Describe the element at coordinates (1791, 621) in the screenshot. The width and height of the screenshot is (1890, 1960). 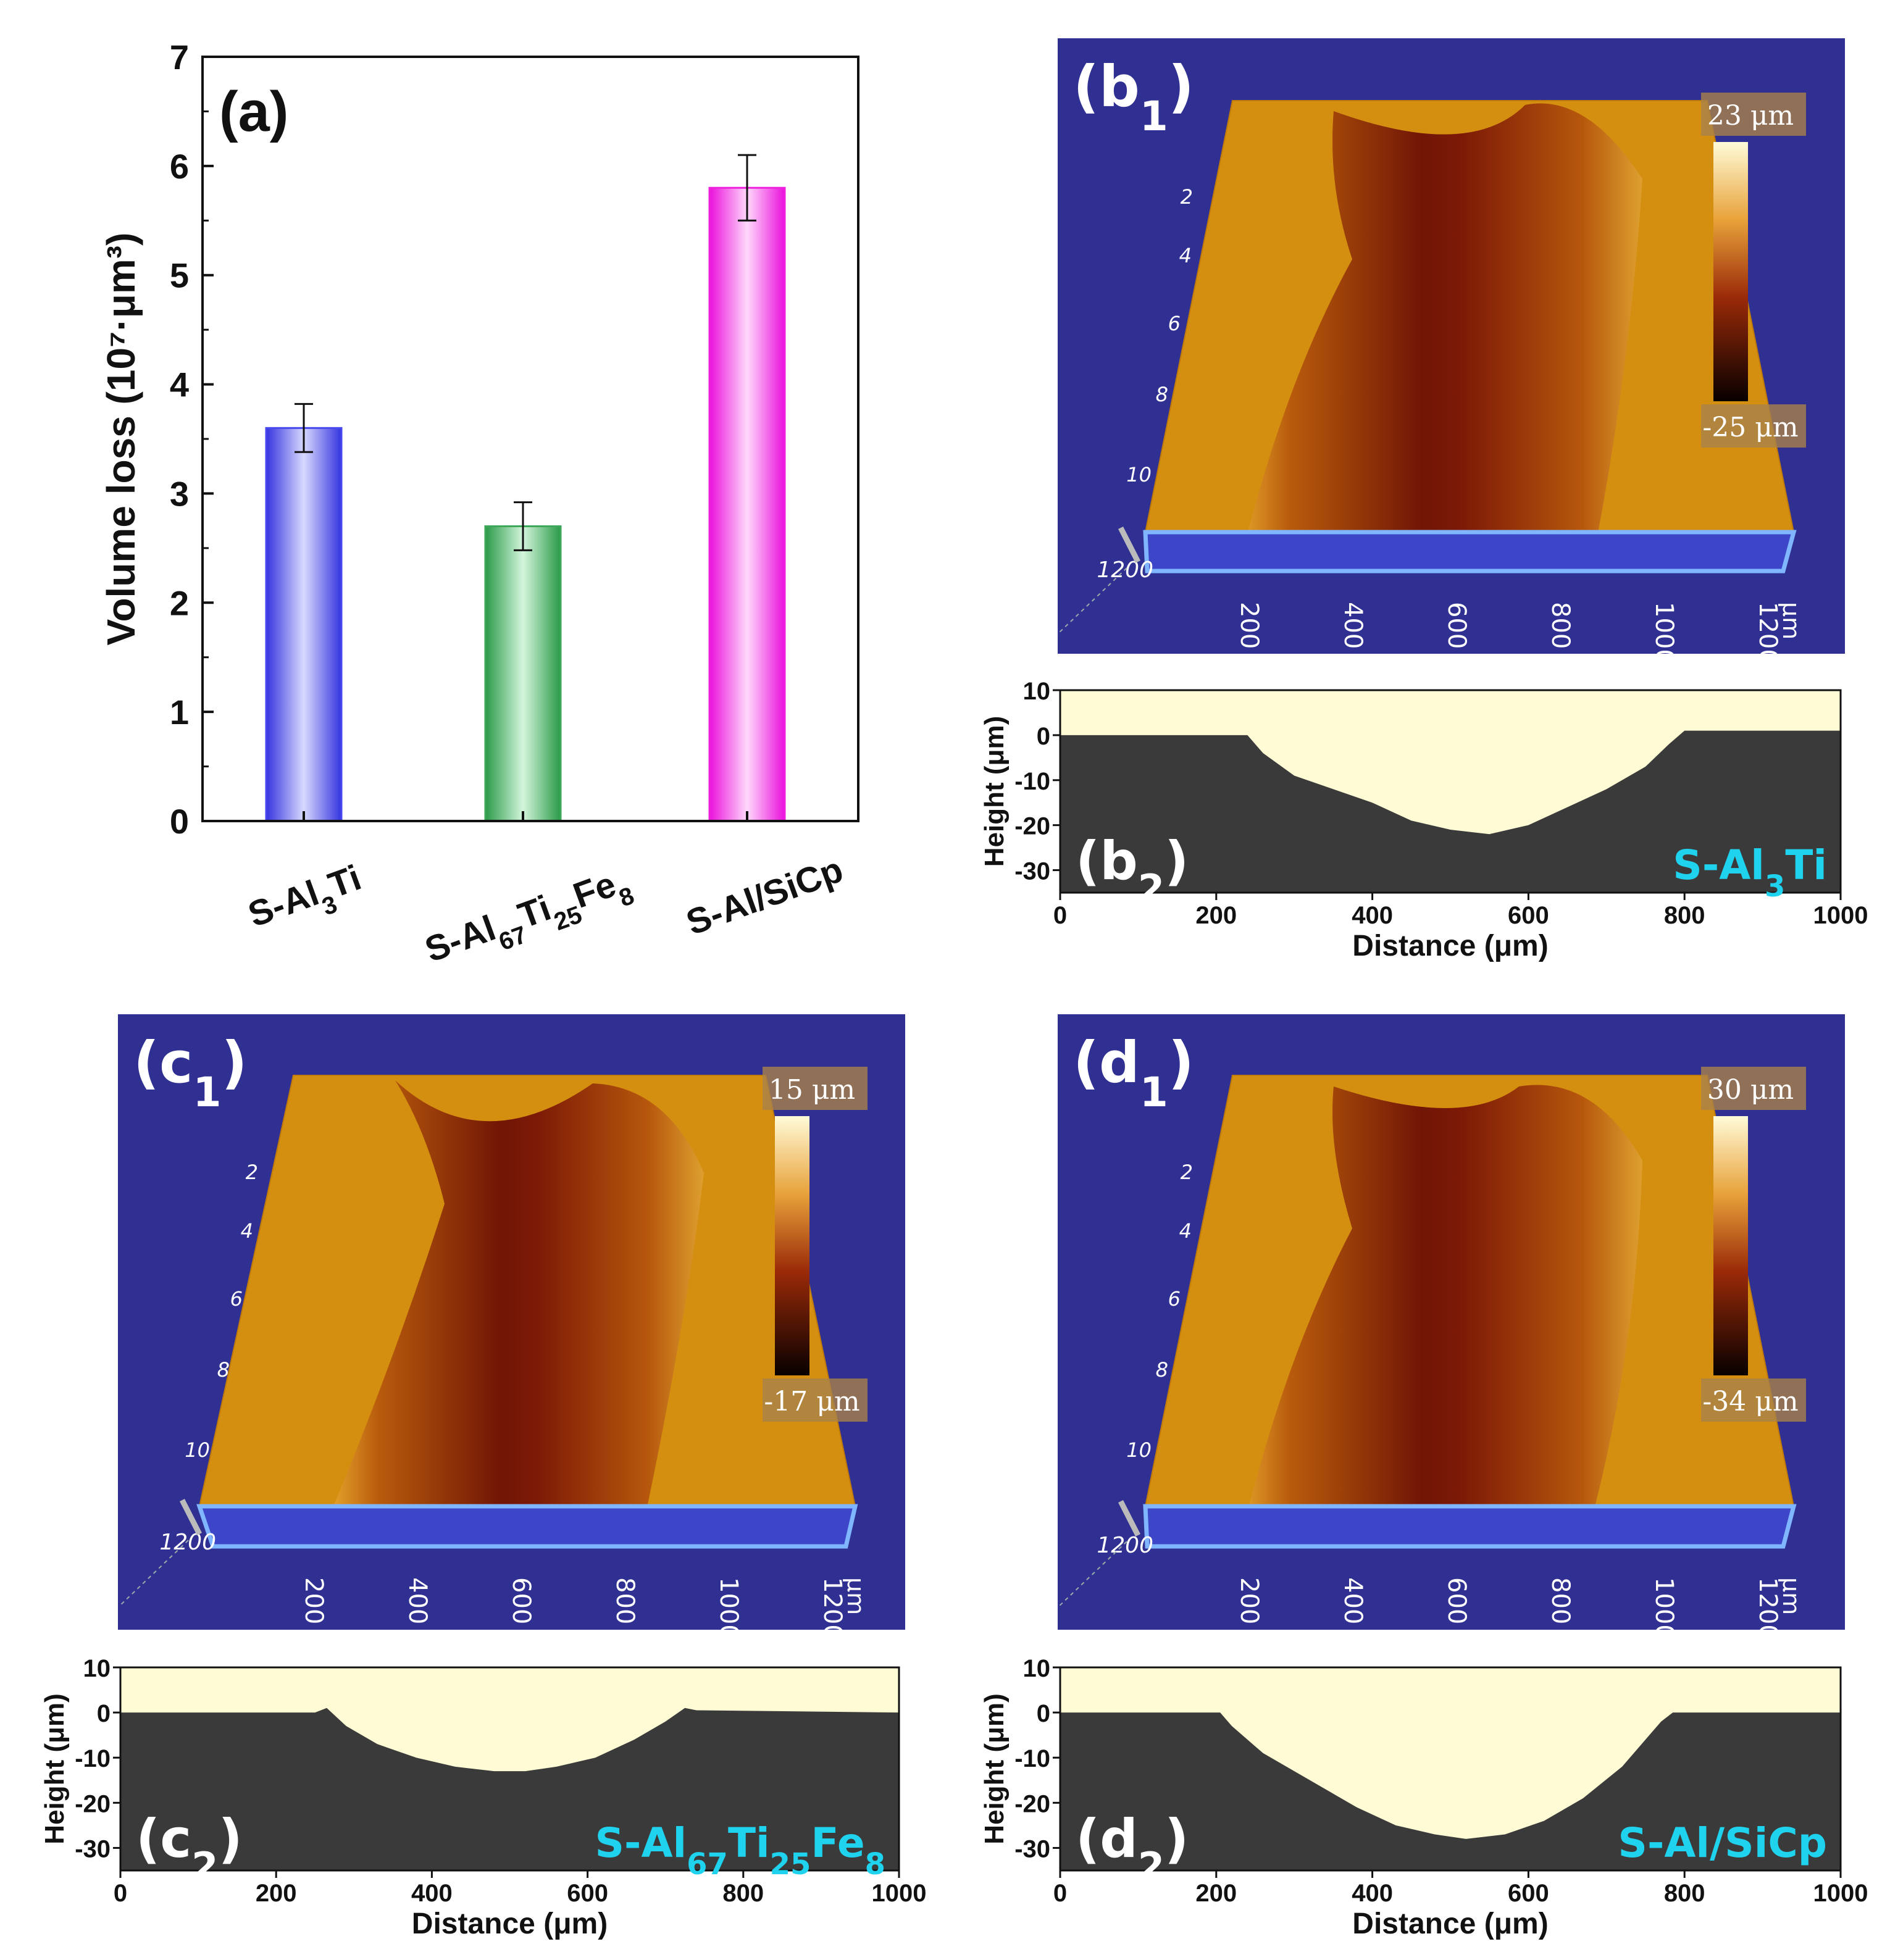
I see `x-axis-unit-label: μm` at that location.